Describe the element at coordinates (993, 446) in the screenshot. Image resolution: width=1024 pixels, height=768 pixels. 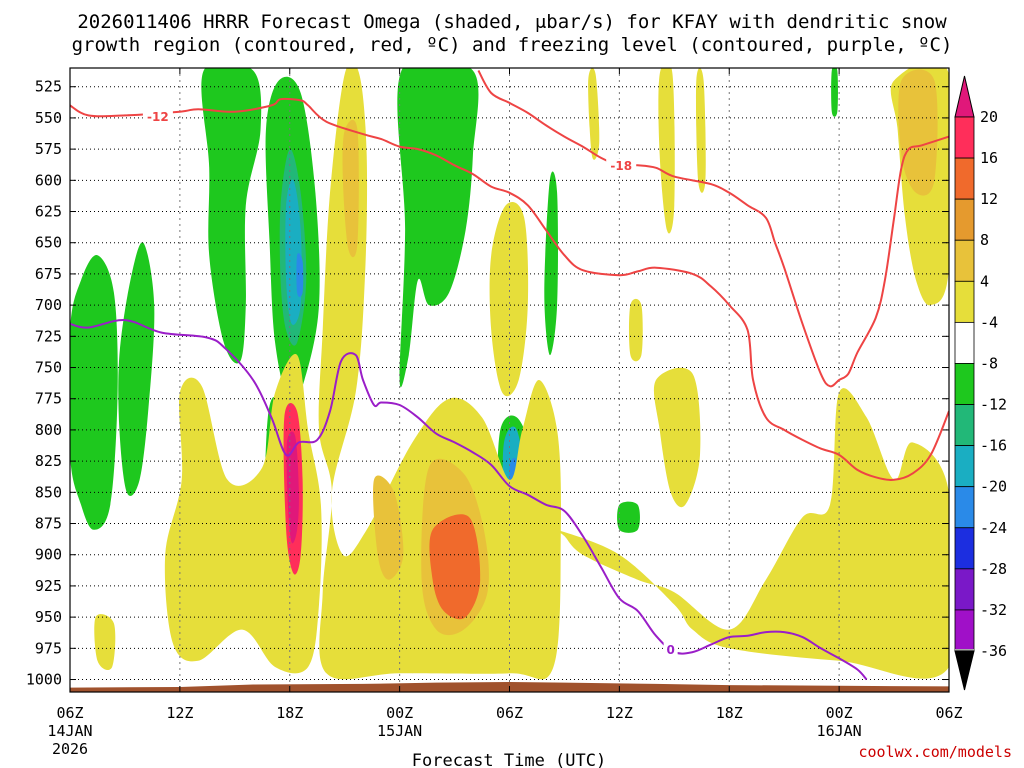
I see `colorbar-label: -16` at that location.